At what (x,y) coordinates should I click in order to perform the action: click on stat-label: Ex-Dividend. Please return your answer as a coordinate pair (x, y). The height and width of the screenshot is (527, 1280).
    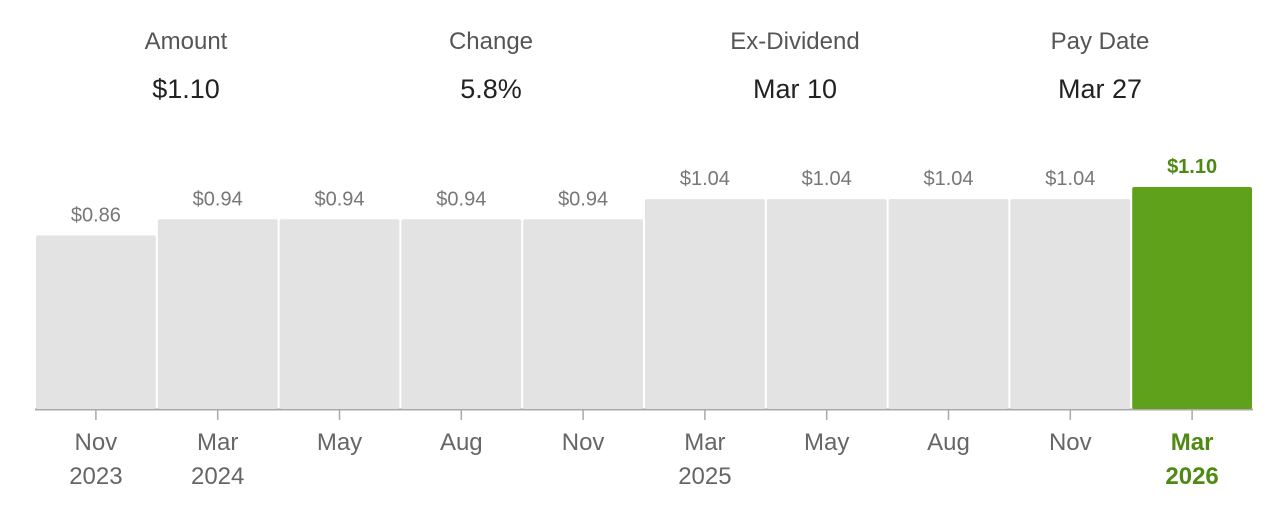
    Looking at the image, I should click on (795, 41).